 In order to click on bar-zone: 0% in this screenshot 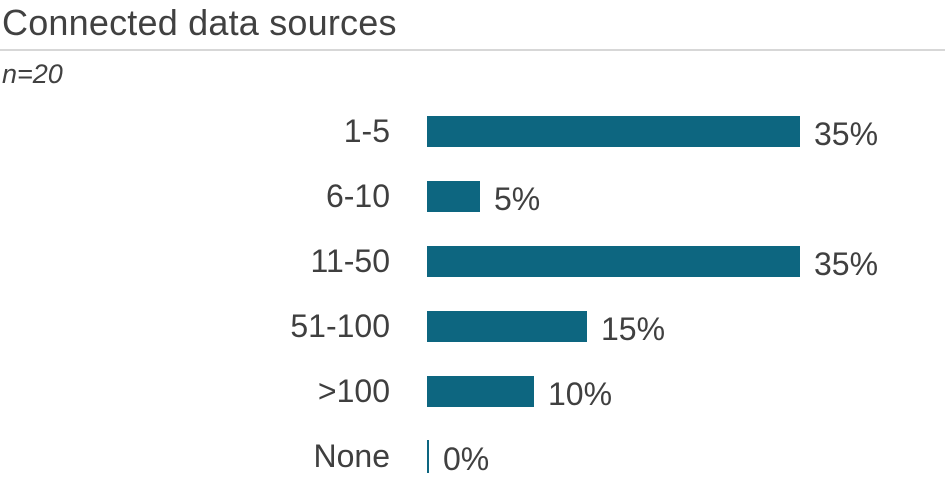, I will do `click(458, 457)`.